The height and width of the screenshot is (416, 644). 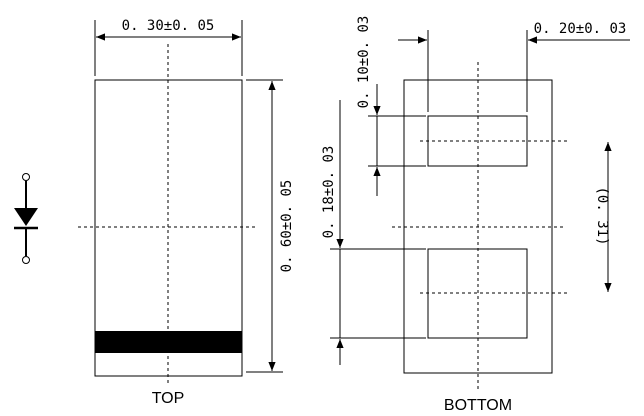 What do you see at coordinates (168, 26) in the screenshot?
I see `top-width-dimension: 0. 30±0. 05` at bounding box center [168, 26].